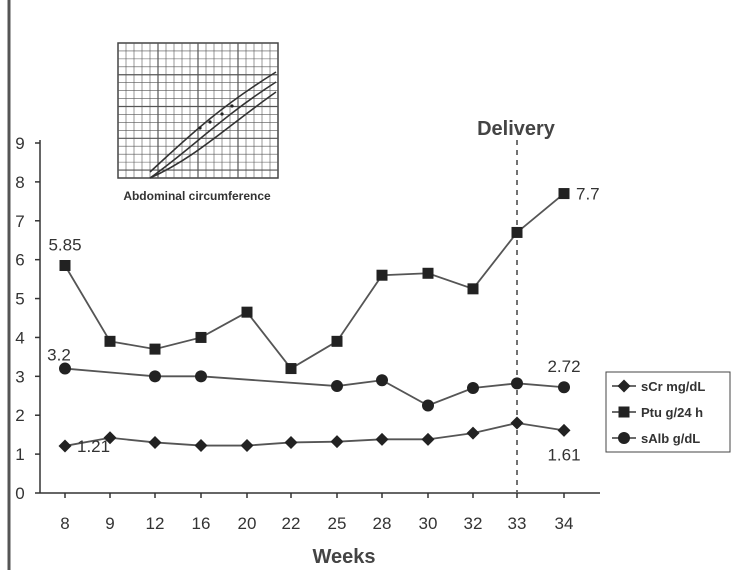 This screenshot has height=570, width=740. I want to click on inset-caption: Abdominal circumference, so click(197, 196).